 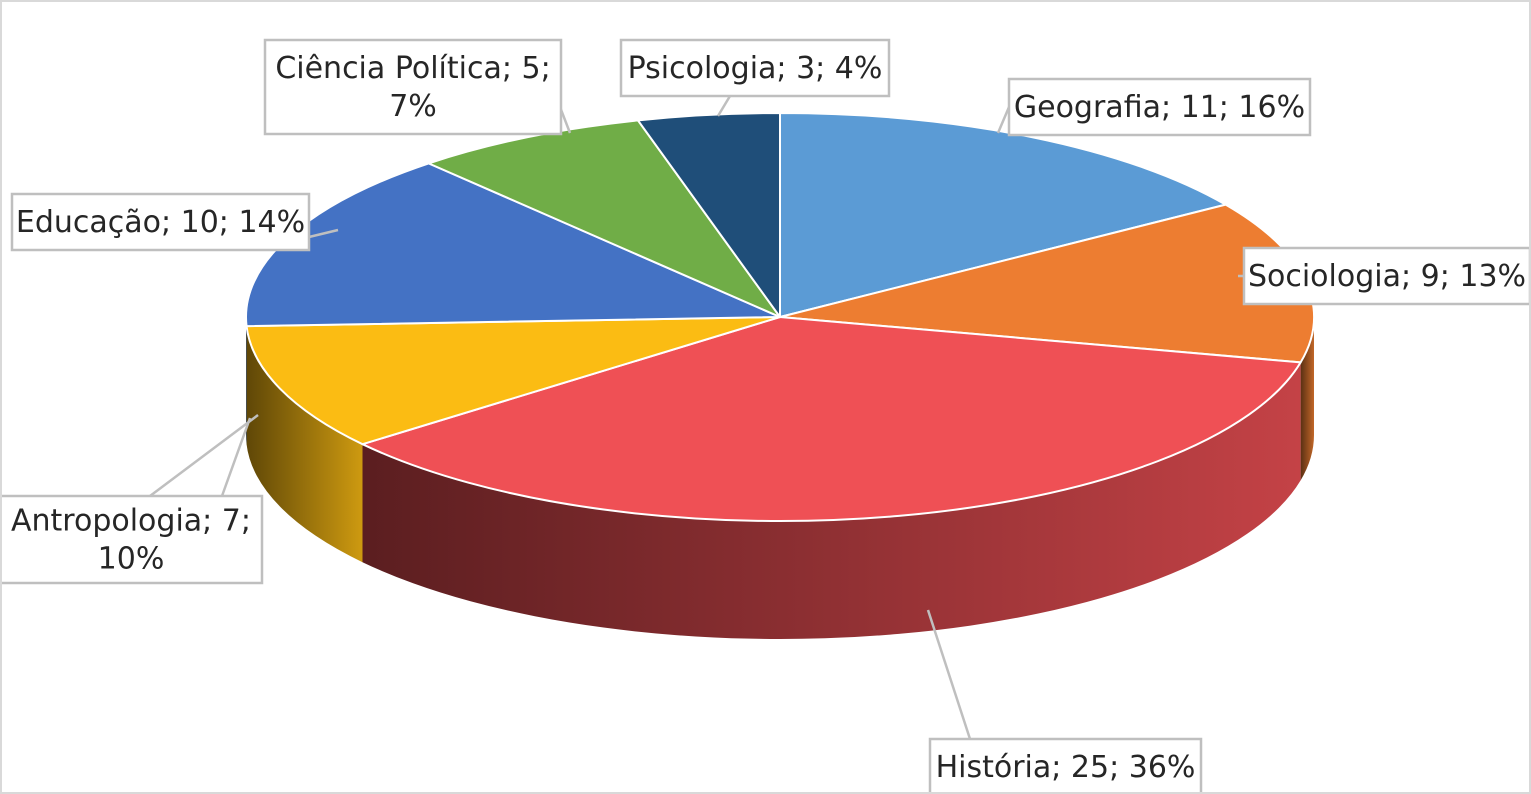 I want to click on data-label: Geografia; 11; 16%, so click(x=1159, y=107).